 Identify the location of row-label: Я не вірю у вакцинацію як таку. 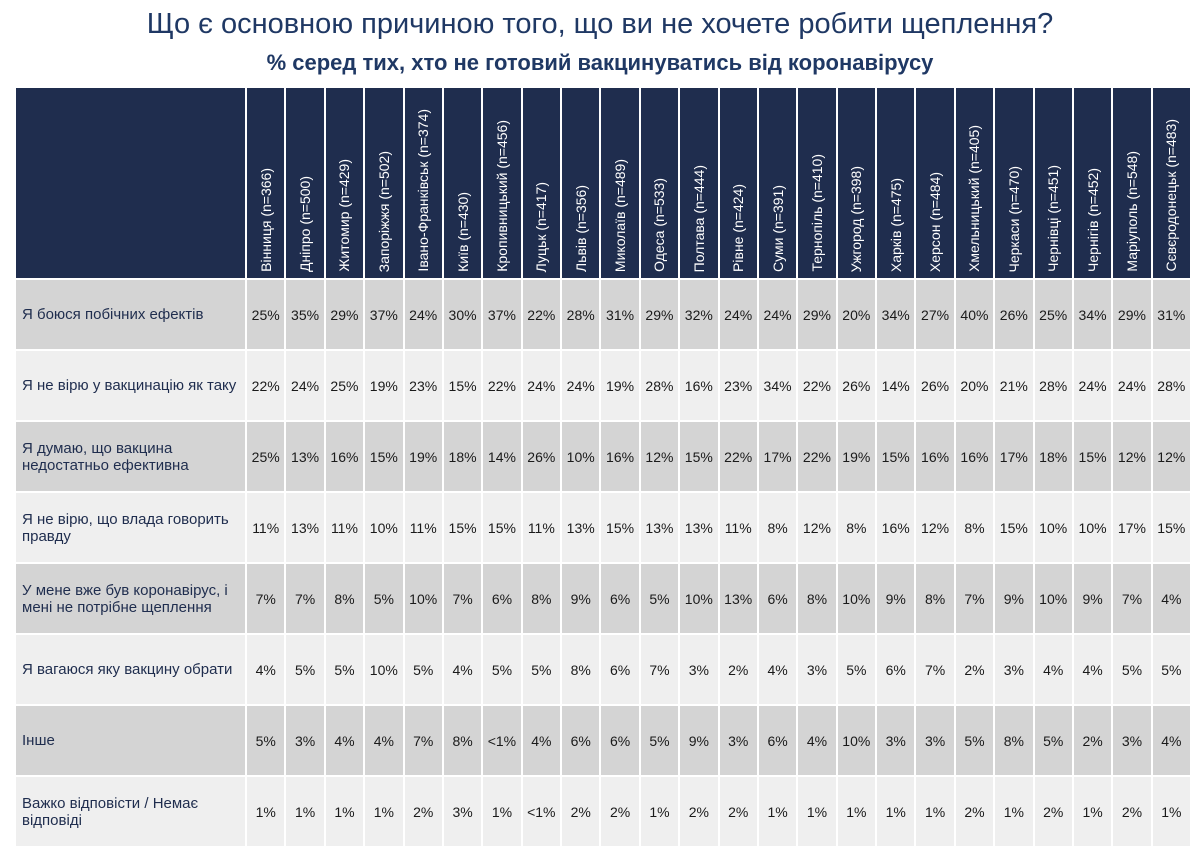
(130, 385).